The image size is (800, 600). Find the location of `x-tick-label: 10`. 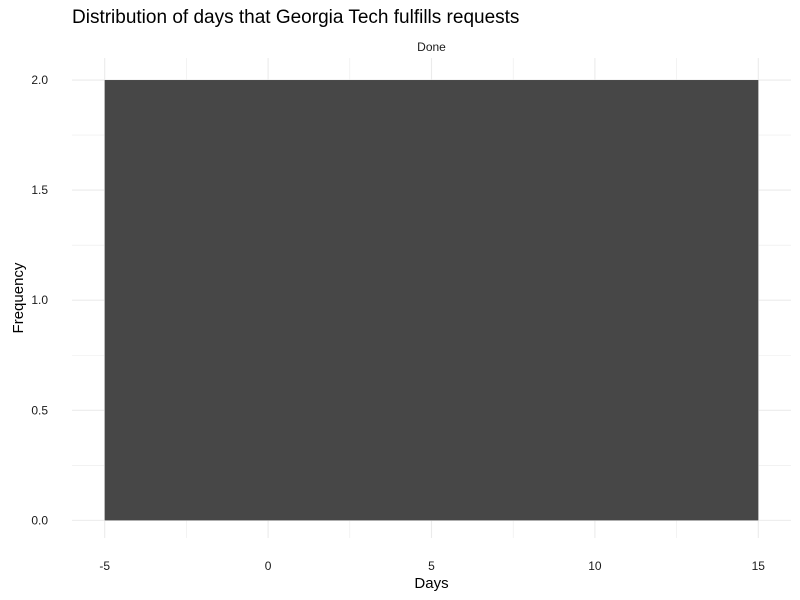

x-tick-label: 10 is located at coordinates (595, 566).